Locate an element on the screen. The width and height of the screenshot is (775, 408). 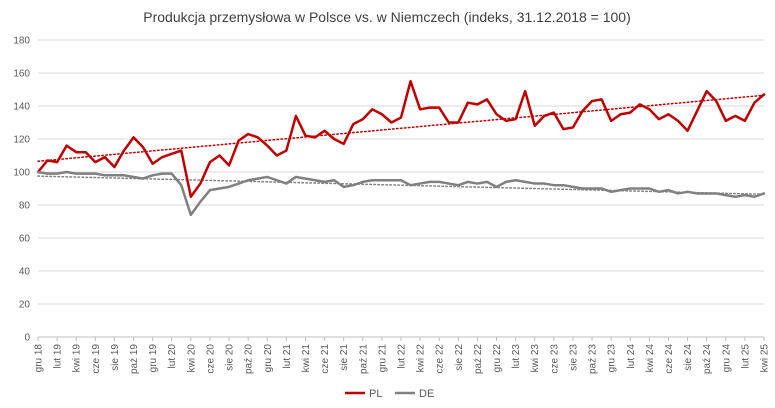
y-tick-label: 80 is located at coordinates (25, 206).